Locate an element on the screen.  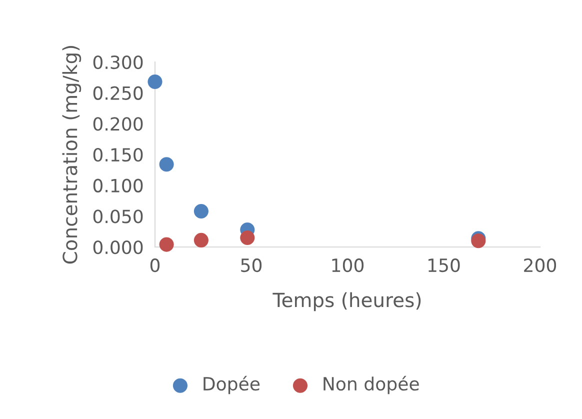
y-tick-label: 0.050 is located at coordinates (118, 217).